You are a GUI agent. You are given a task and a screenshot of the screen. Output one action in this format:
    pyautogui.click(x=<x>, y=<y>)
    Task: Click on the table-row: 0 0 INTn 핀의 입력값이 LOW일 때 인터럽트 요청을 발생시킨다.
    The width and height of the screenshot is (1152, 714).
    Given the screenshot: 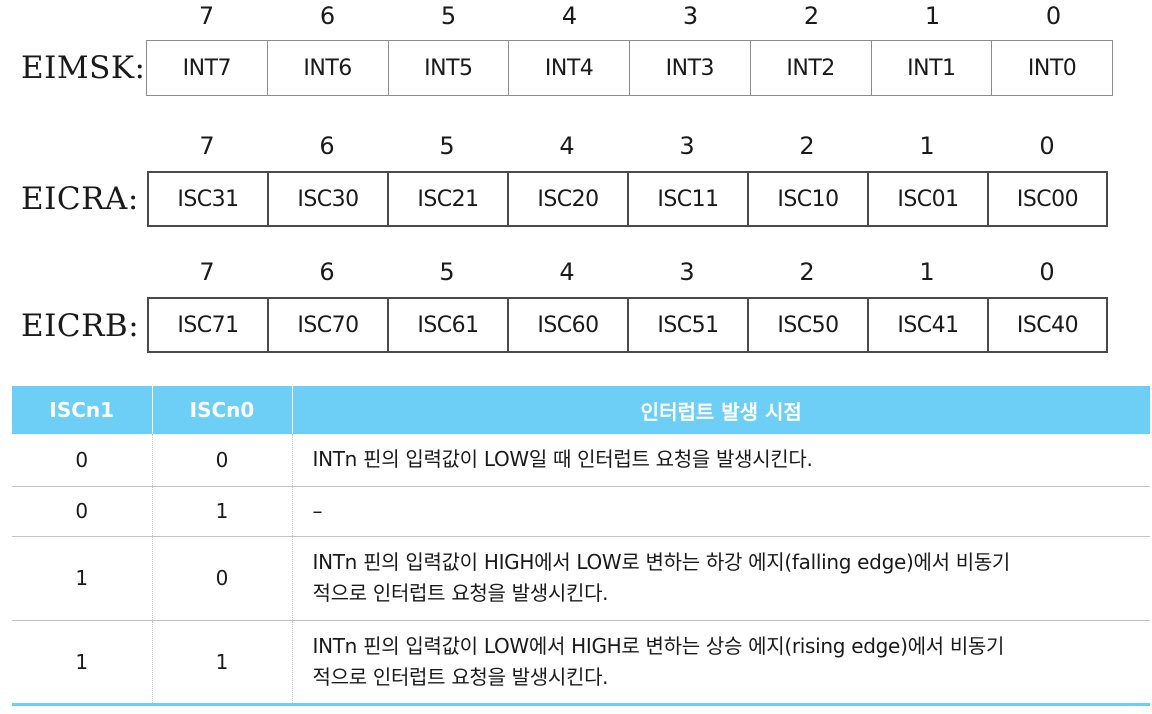 What is the action you would take?
    pyautogui.click(x=581, y=460)
    